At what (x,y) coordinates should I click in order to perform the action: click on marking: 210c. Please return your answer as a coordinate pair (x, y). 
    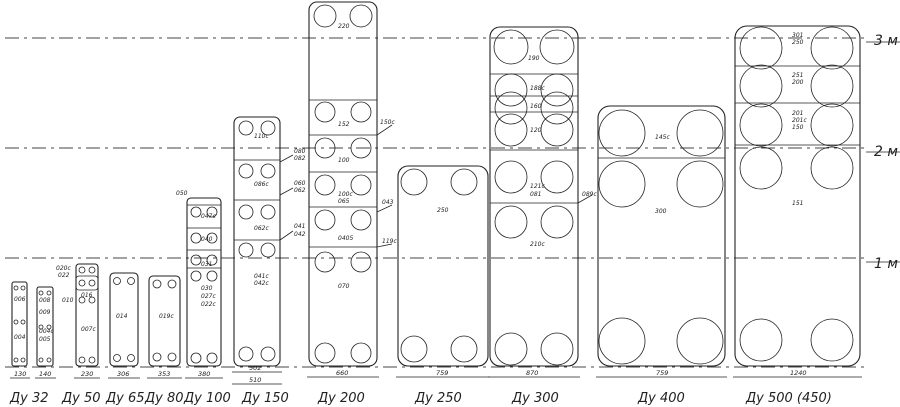
    Looking at the image, I should click on (537, 244).